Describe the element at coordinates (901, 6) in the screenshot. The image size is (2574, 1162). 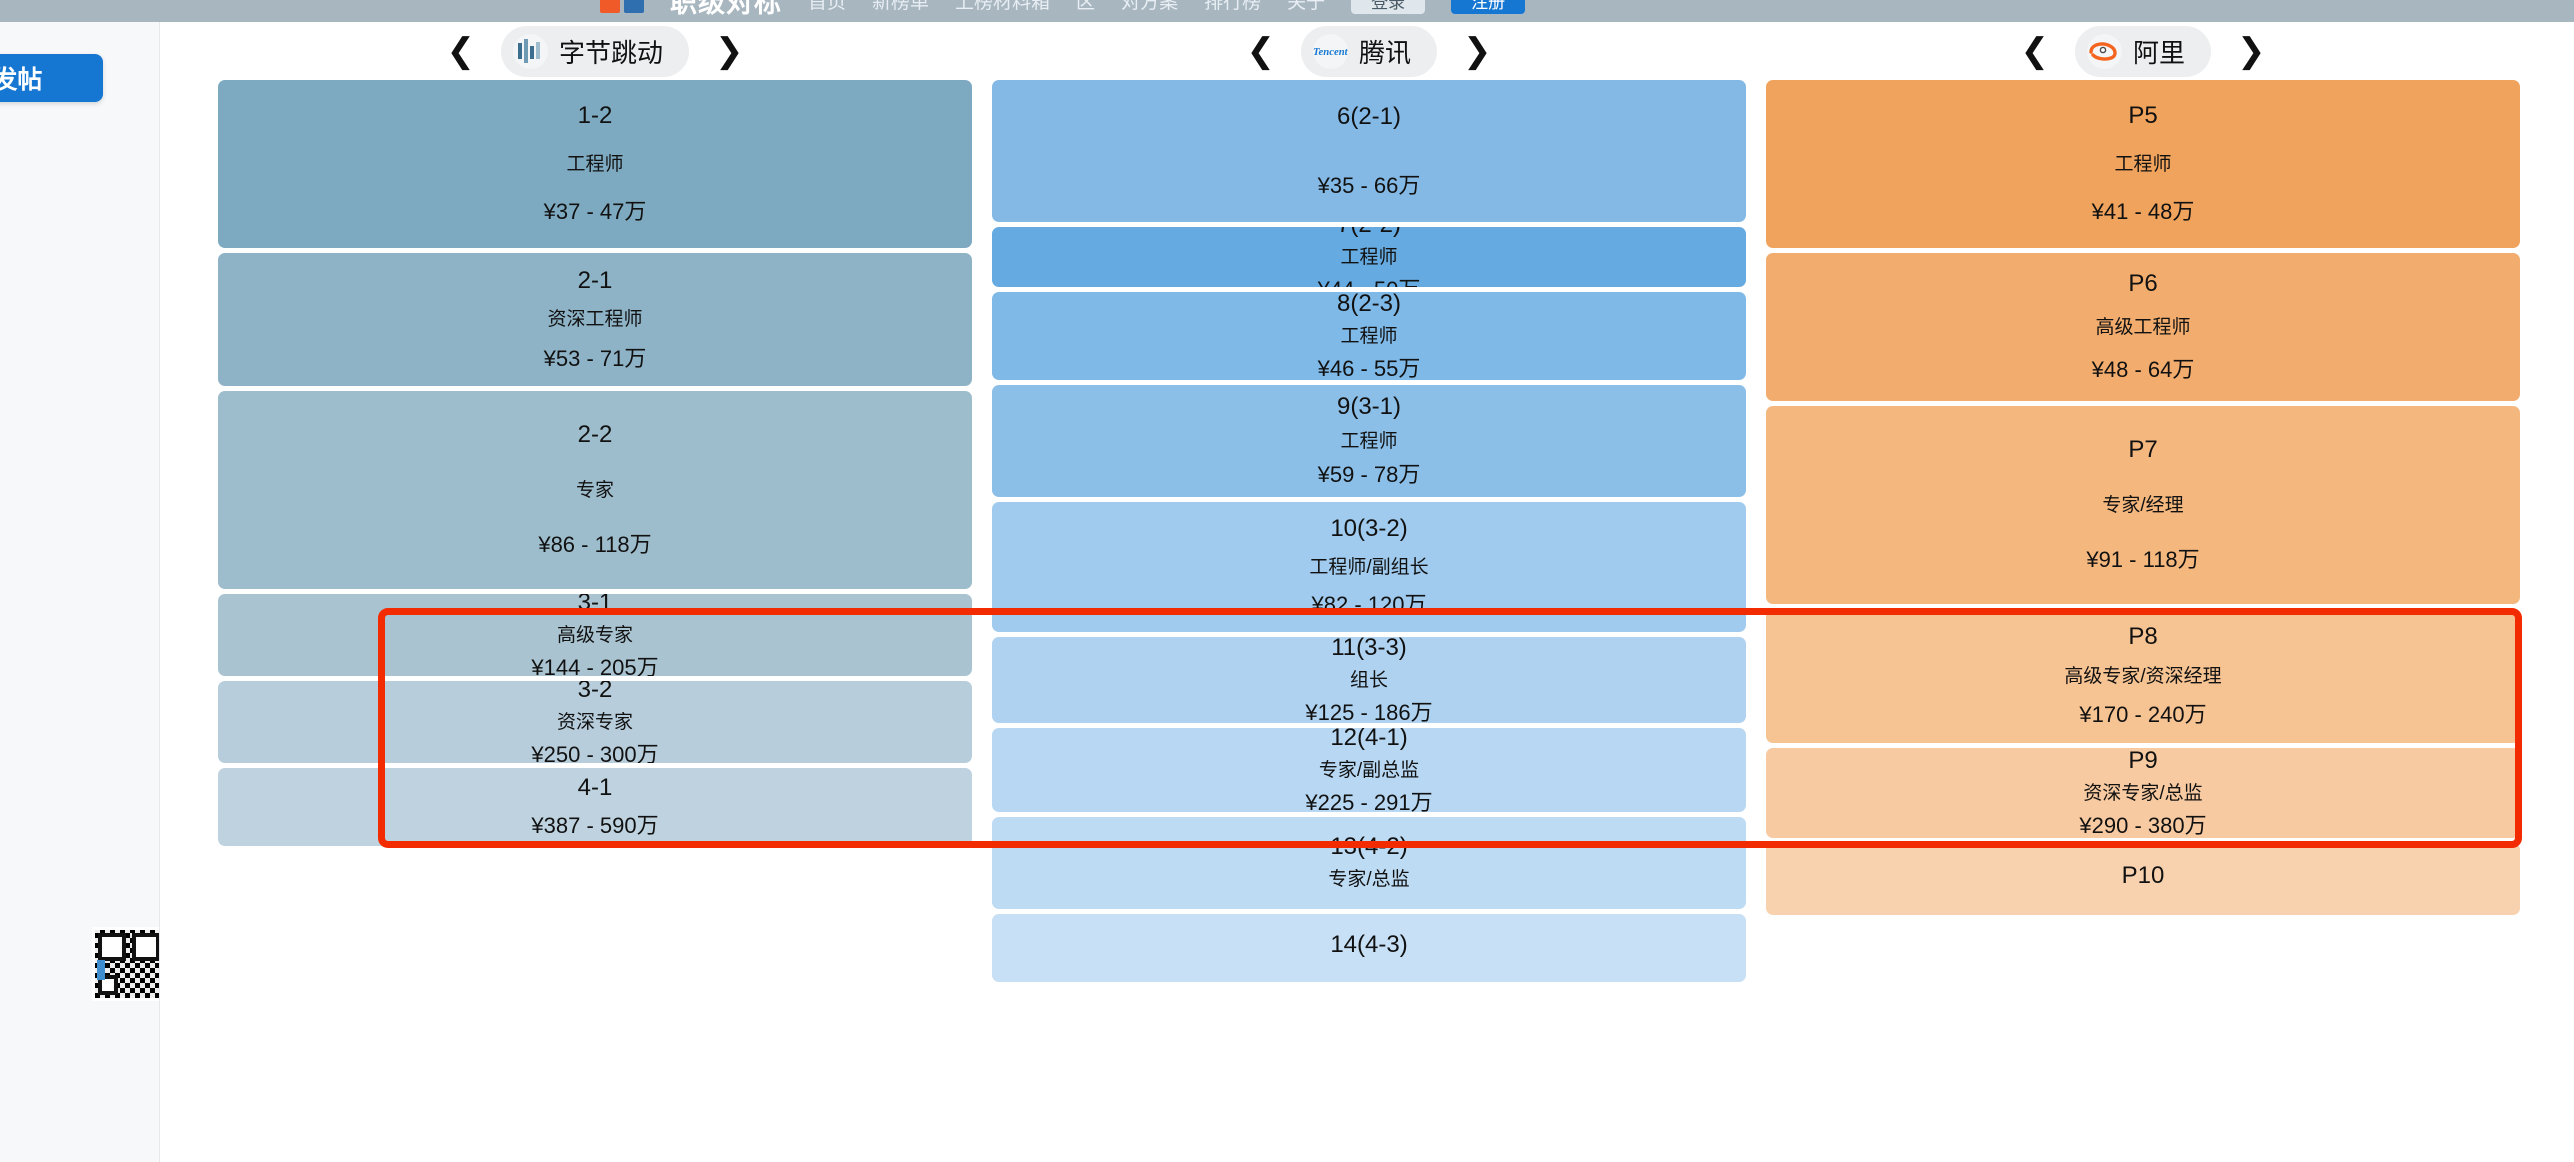
I see `nav-item-1: 新榜单` at that location.